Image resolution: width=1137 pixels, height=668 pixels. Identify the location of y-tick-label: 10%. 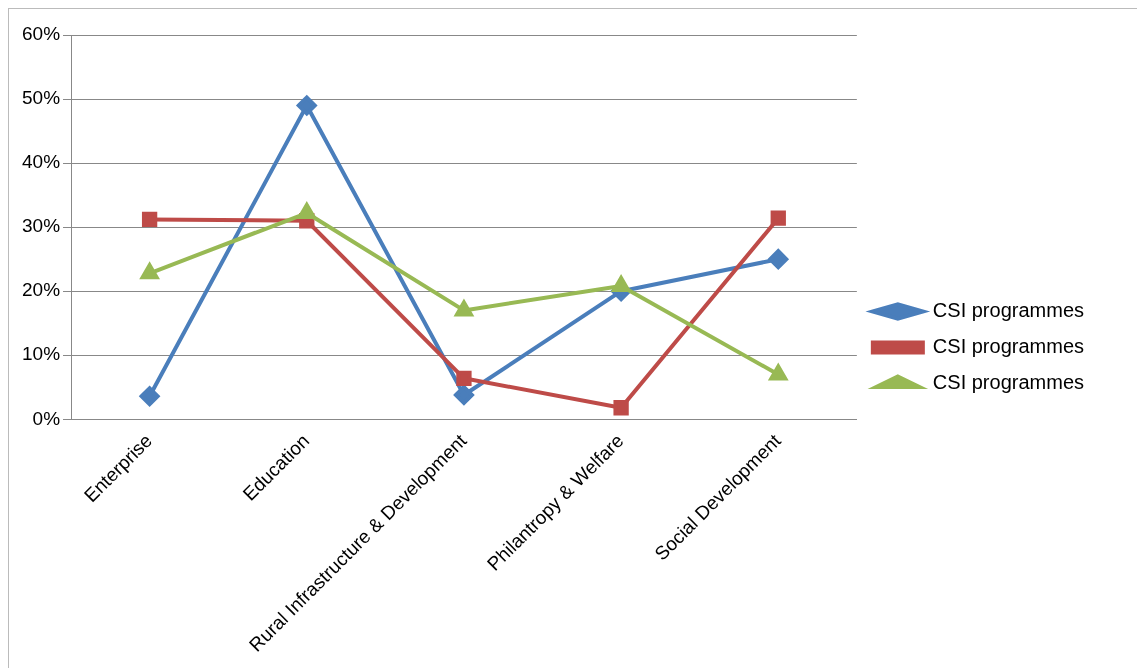
(41, 354).